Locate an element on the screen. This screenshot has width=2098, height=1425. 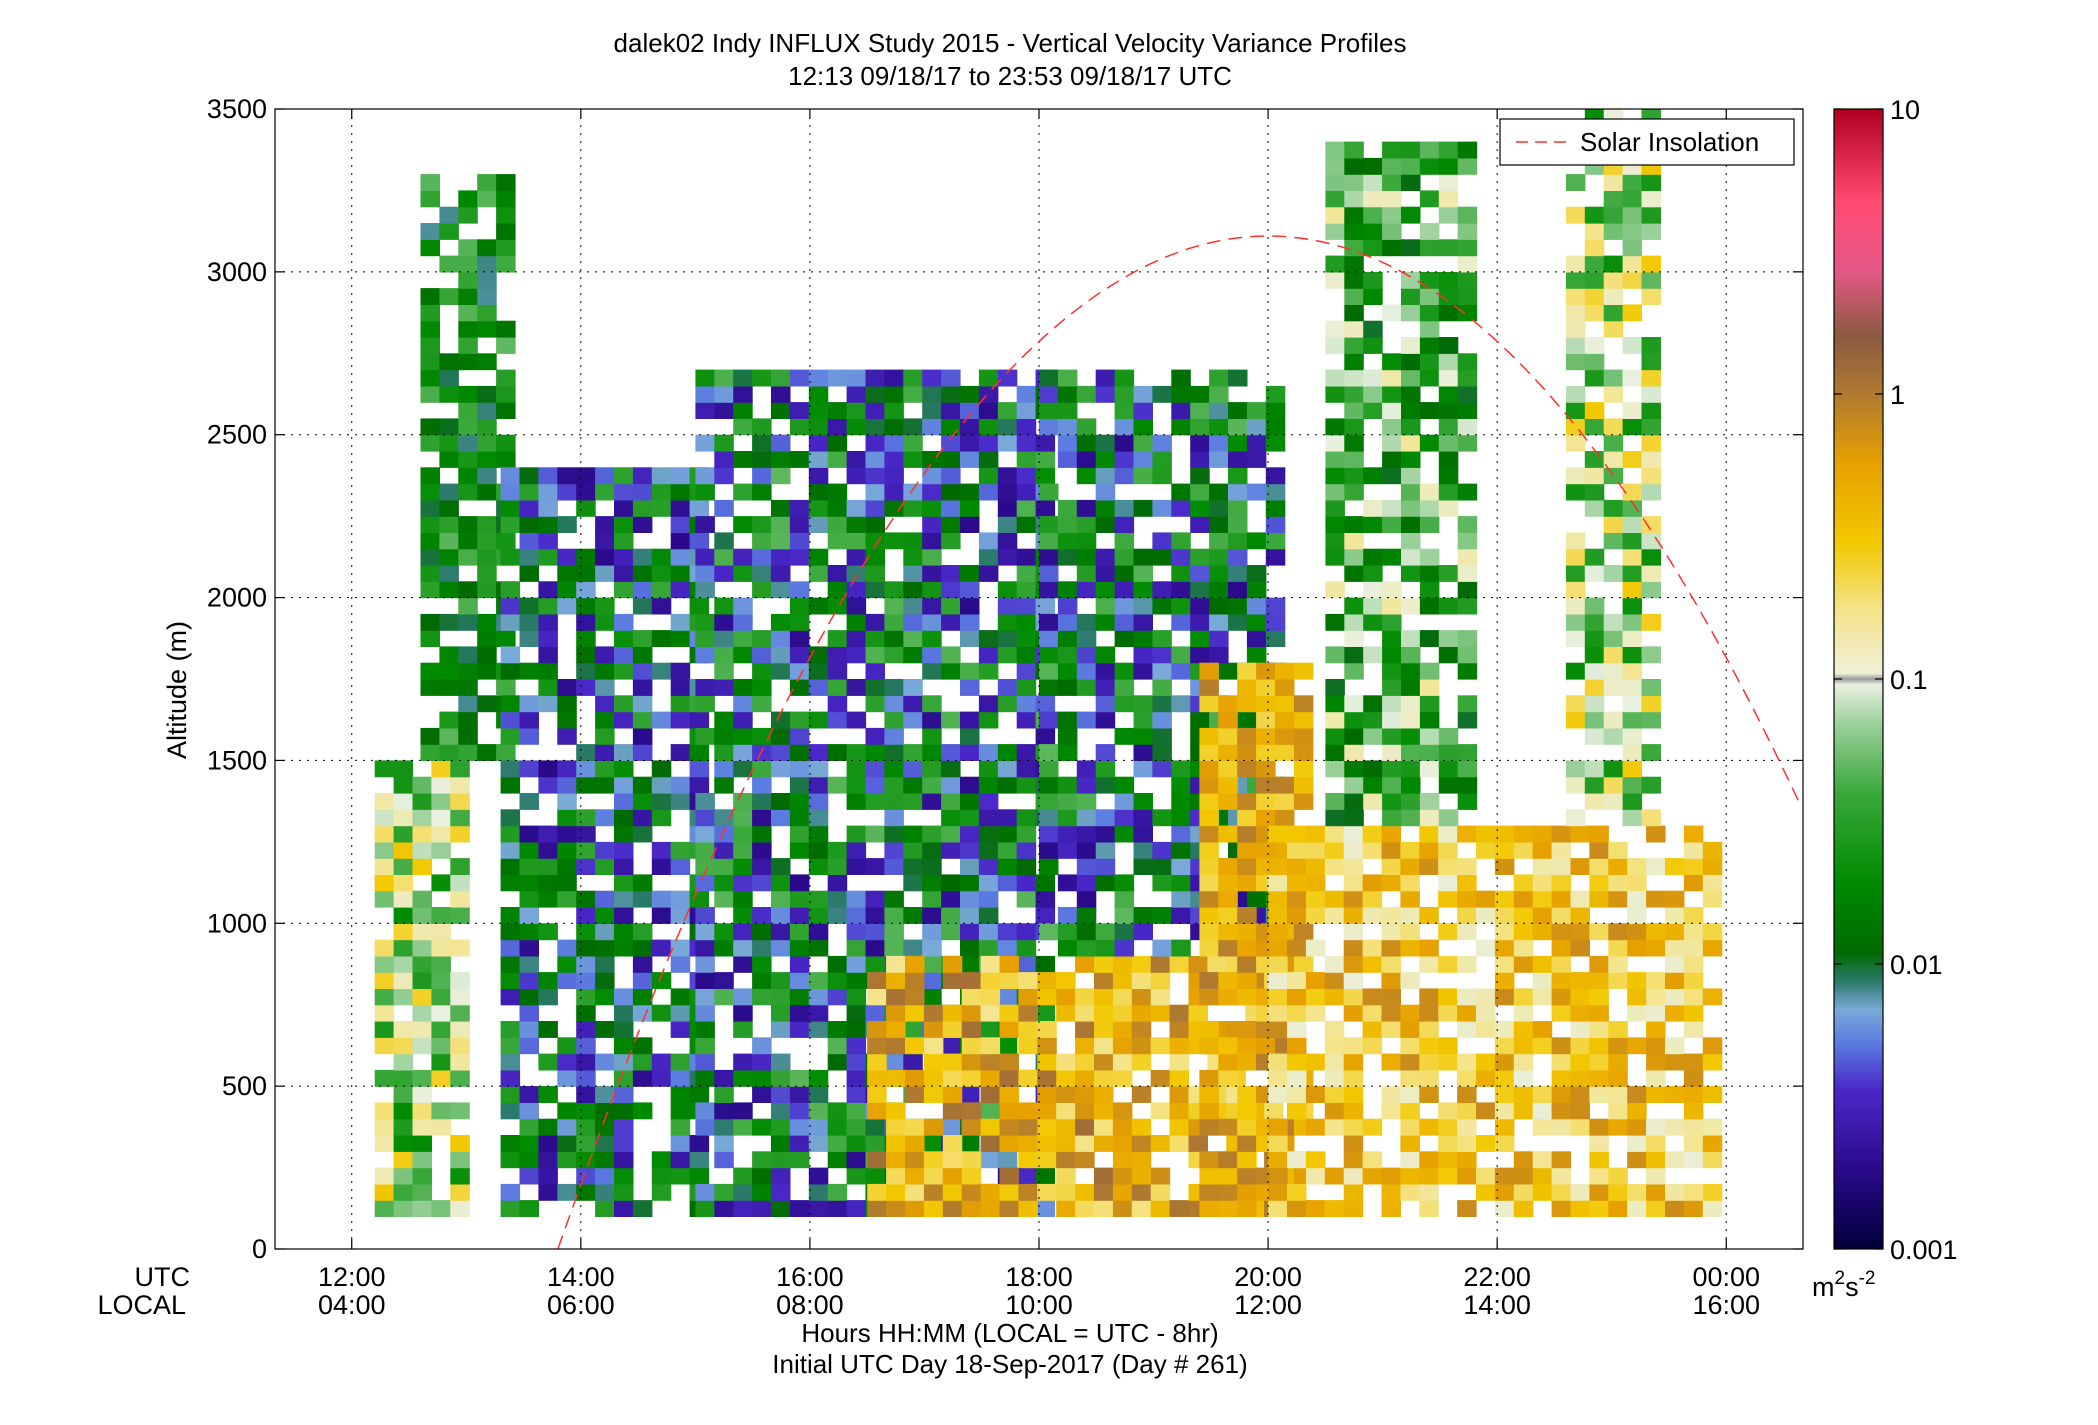
legend: Solar Insolation is located at coordinates (1647, 142).